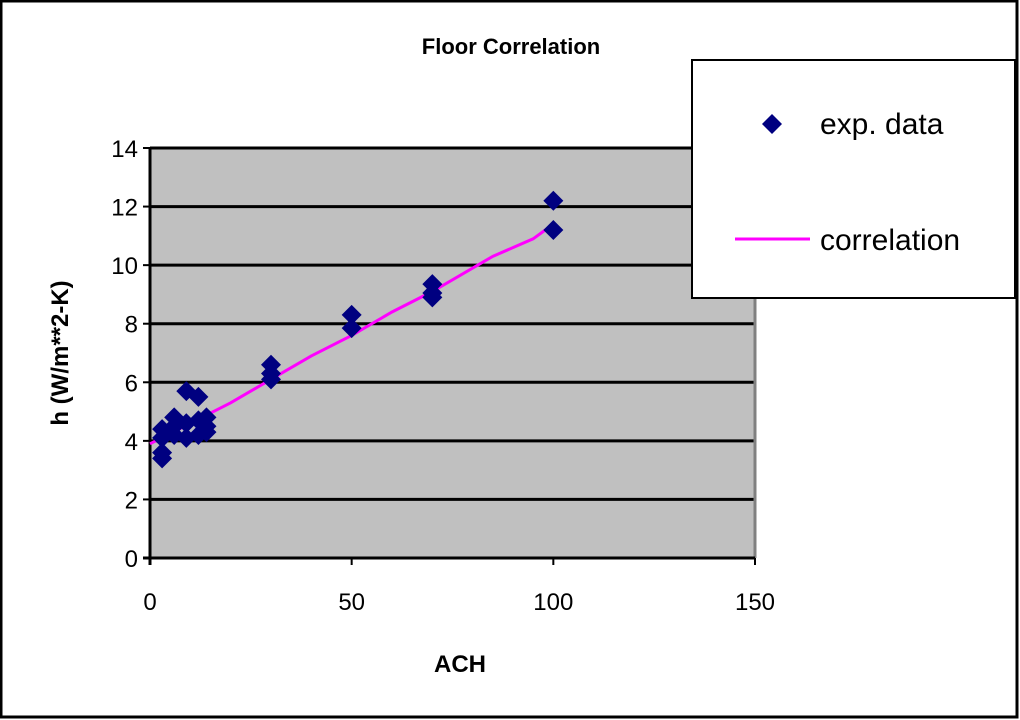 The height and width of the screenshot is (720, 1020). Describe the element at coordinates (124, 266) in the screenshot. I see `y-tick-label: 10` at that location.